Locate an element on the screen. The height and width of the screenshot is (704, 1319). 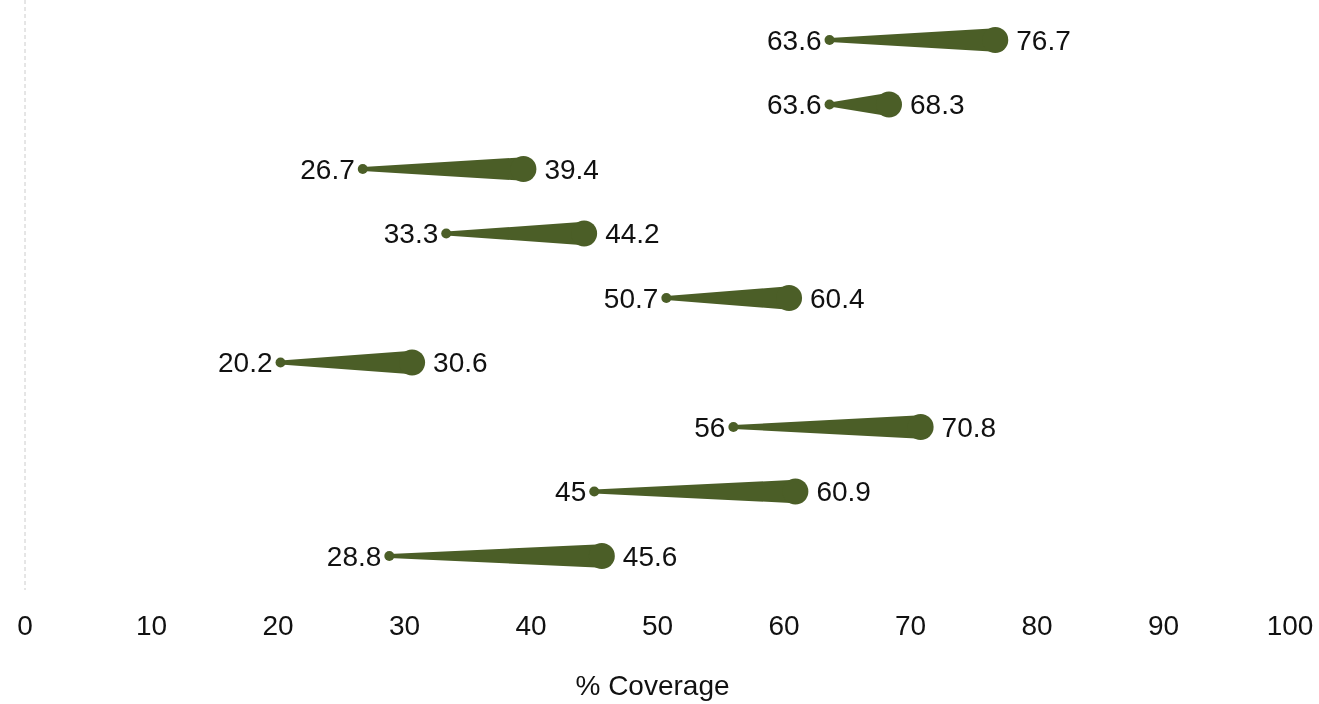
x-tick-label: 10 is located at coordinates (151, 625).